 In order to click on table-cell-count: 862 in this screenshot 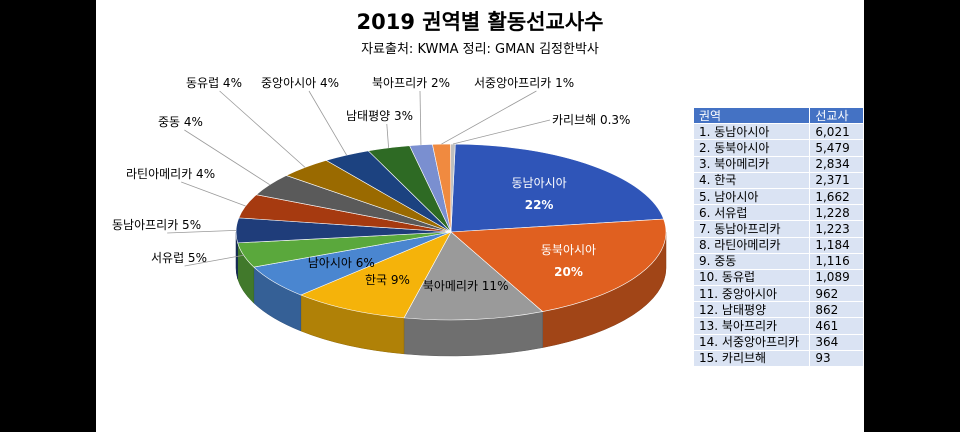, I will do `click(836, 310)`.